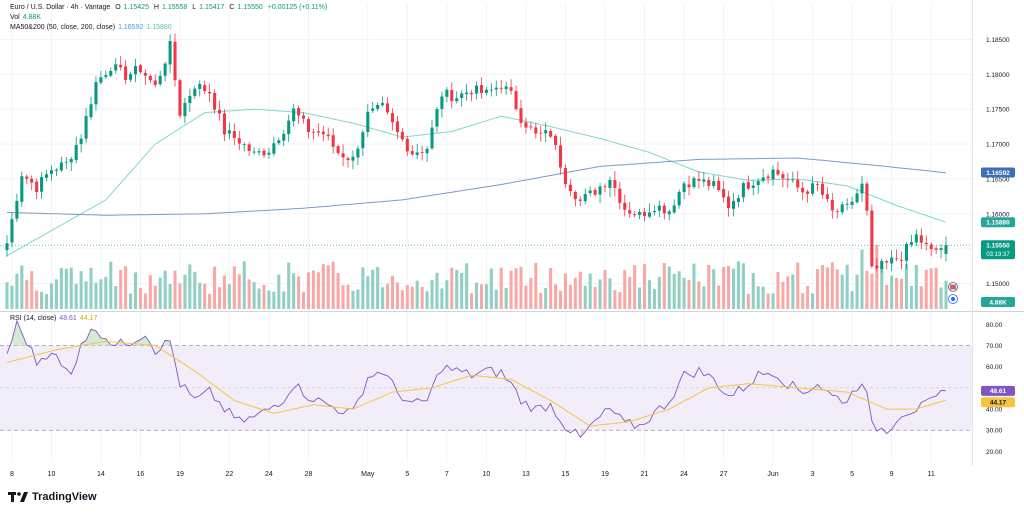 This screenshot has height=515, width=1024. I want to click on ma-label: MA50&200 (50, close, 200, close), so click(63, 27).